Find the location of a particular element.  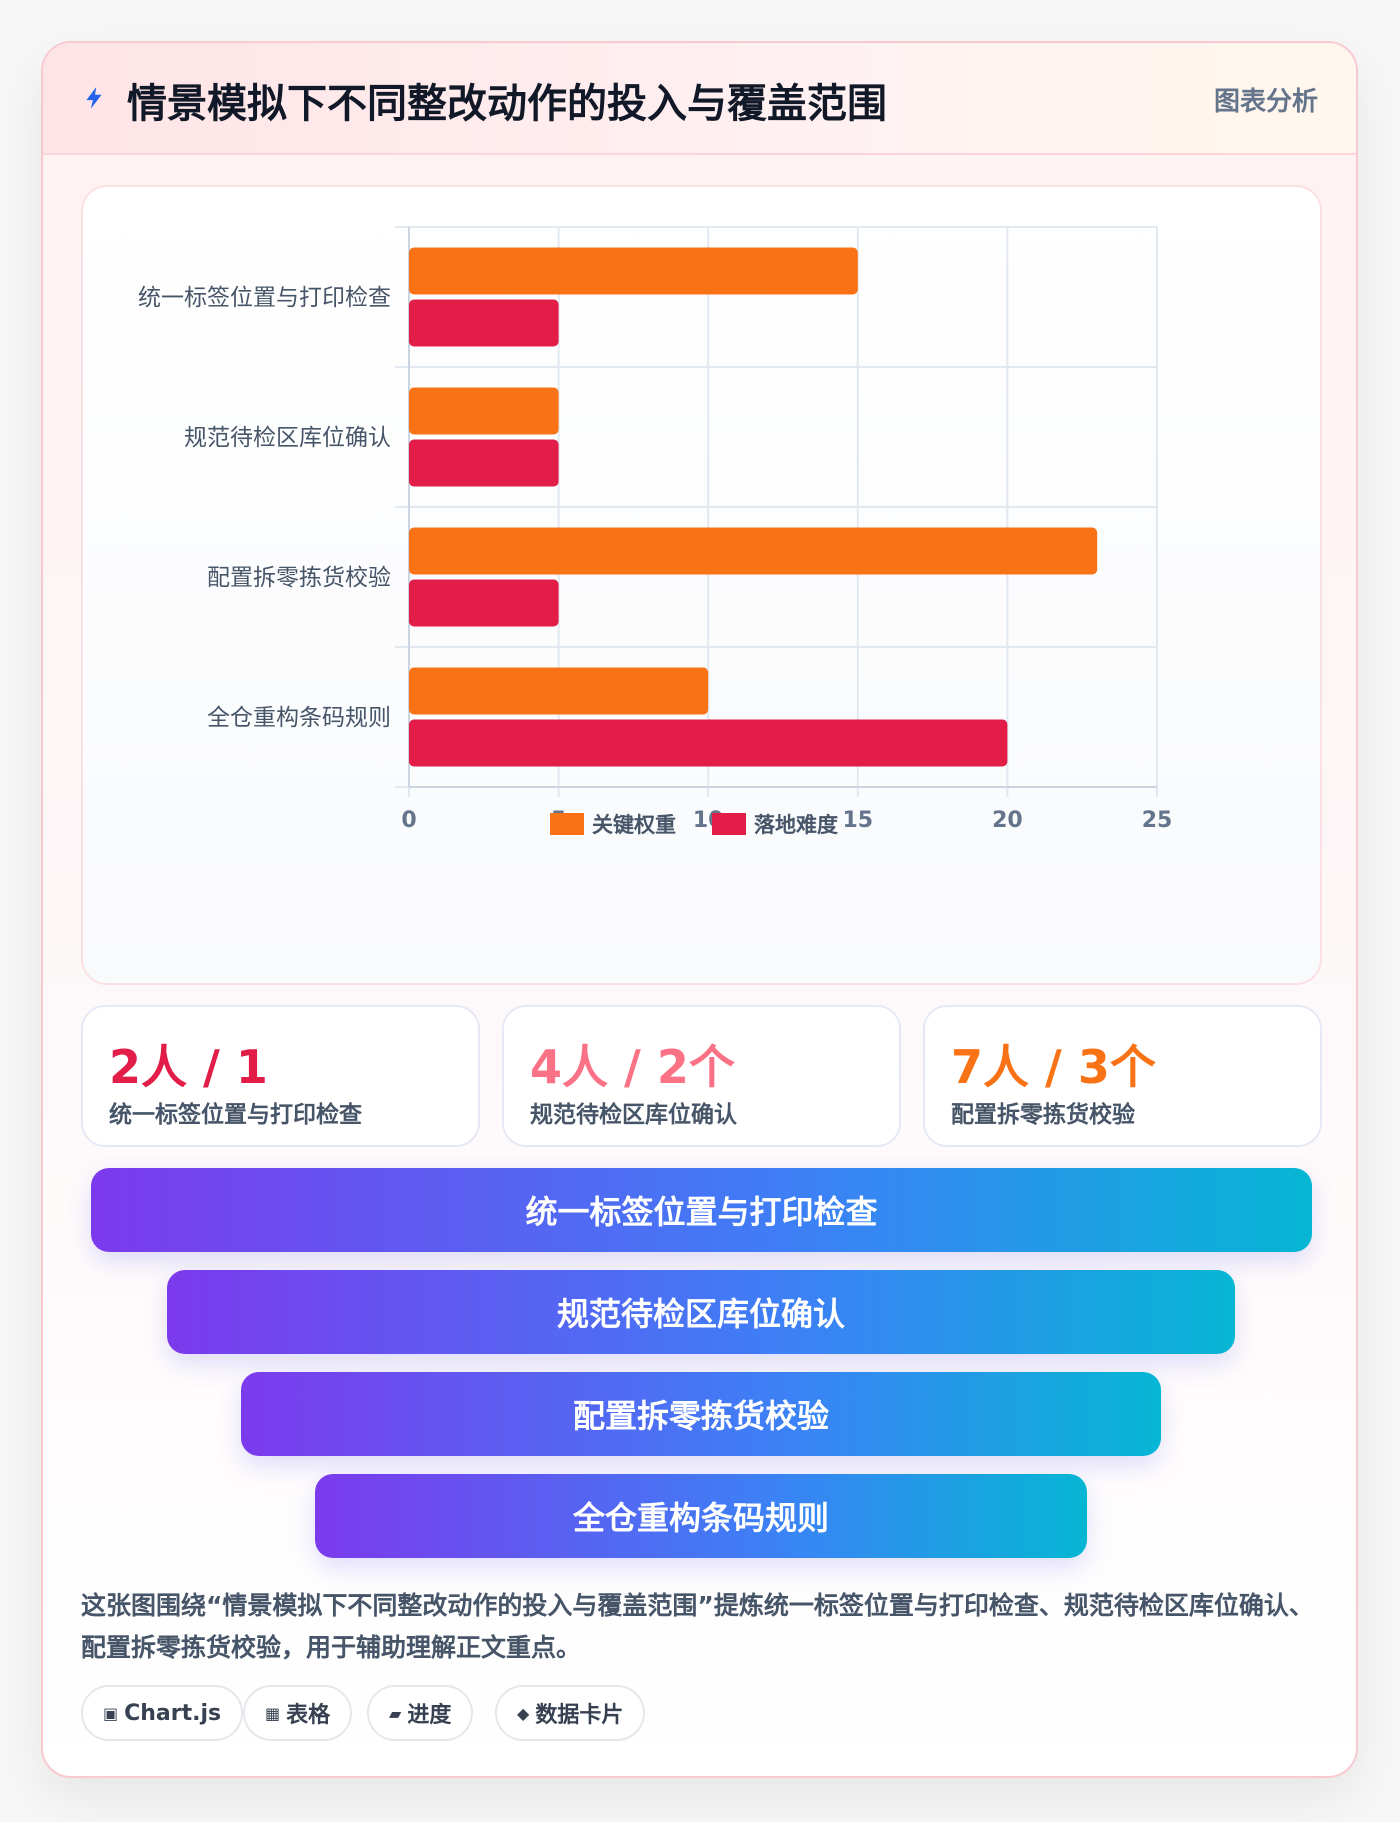

stat-card: 4人 / 2个 规范待检区库位确认 is located at coordinates (701, 1076).